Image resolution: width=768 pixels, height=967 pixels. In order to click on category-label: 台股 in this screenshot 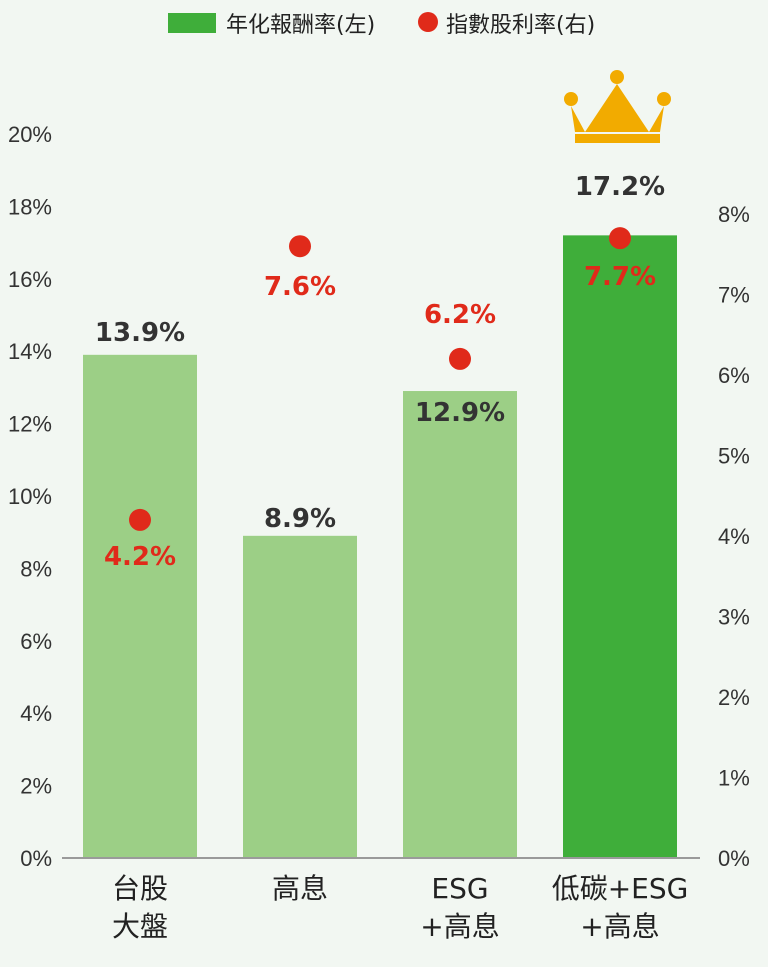, I will do `click(140, 888)`.